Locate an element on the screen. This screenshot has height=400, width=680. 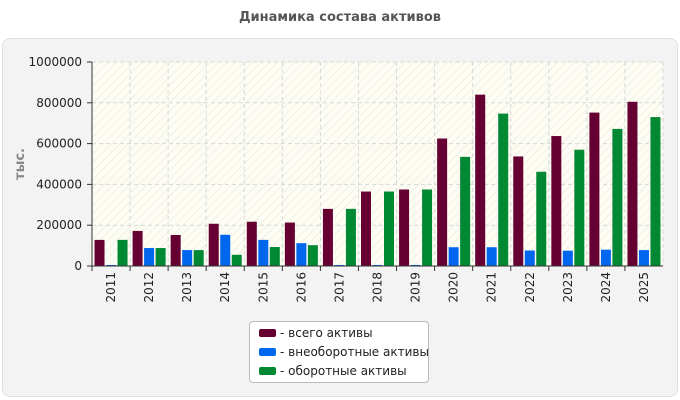
x-tick-label: 2013 is located at coordinates (187, 287).